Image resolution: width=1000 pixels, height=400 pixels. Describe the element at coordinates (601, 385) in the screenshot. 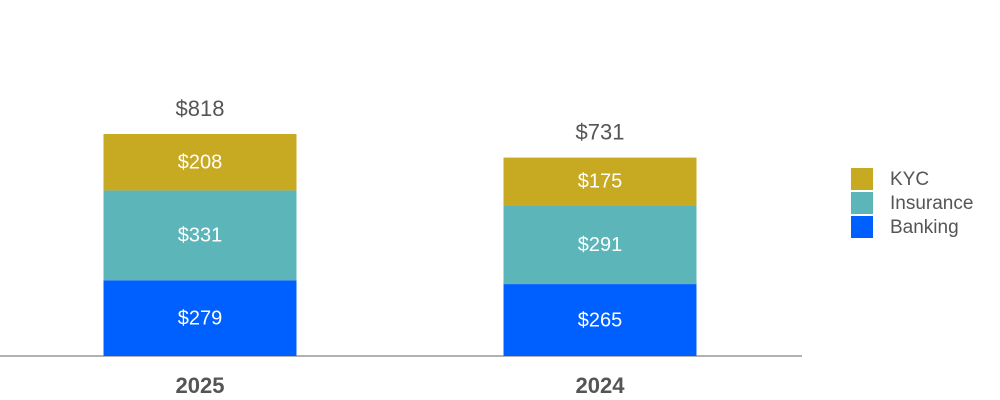

I see `category-label: 2024` at that location.